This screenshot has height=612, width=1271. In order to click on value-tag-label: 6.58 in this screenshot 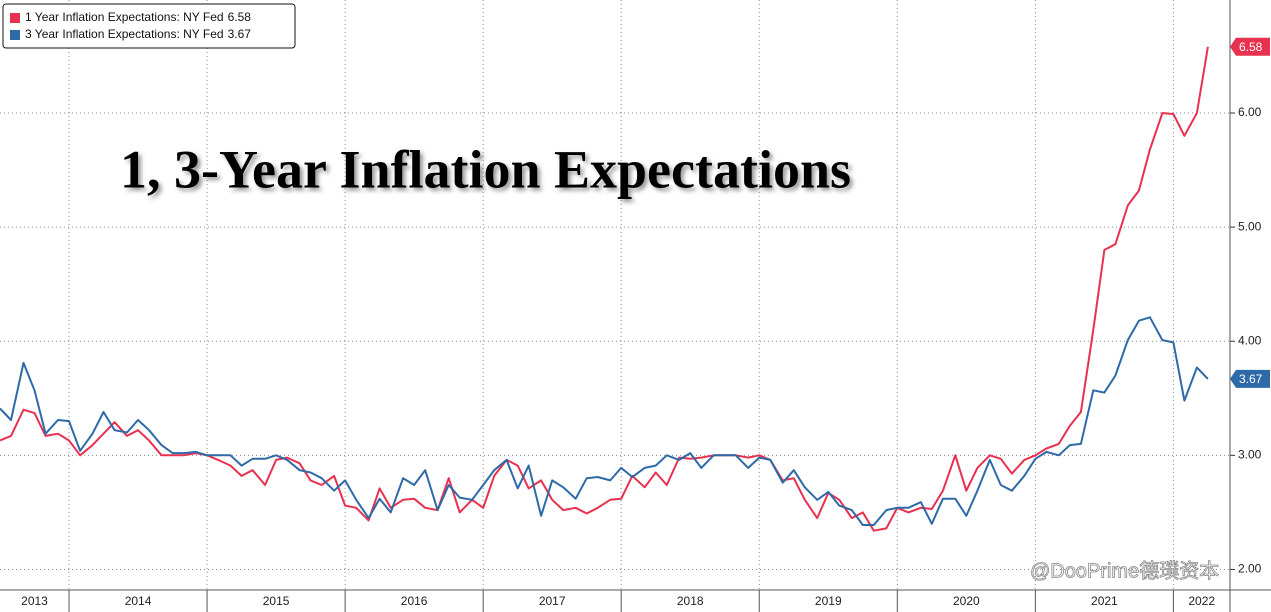, I will do `click(1251, 47)`.